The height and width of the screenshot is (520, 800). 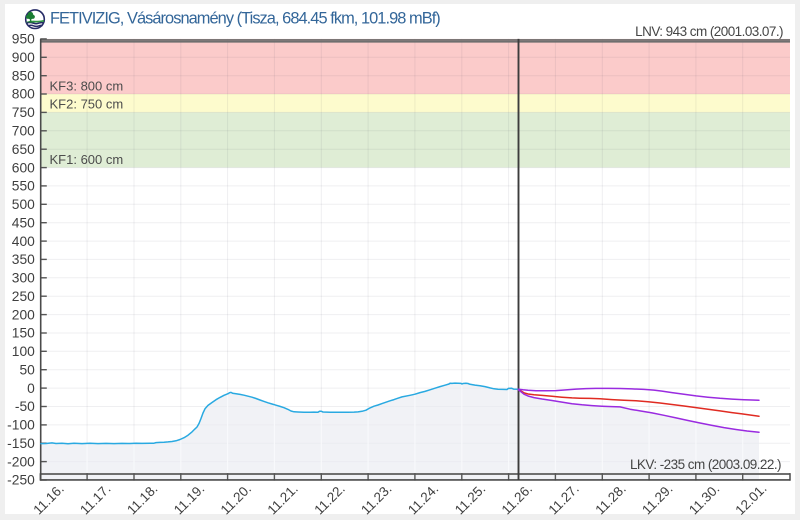 I want to click on svg-text: 750, so click(x=23, y=112).